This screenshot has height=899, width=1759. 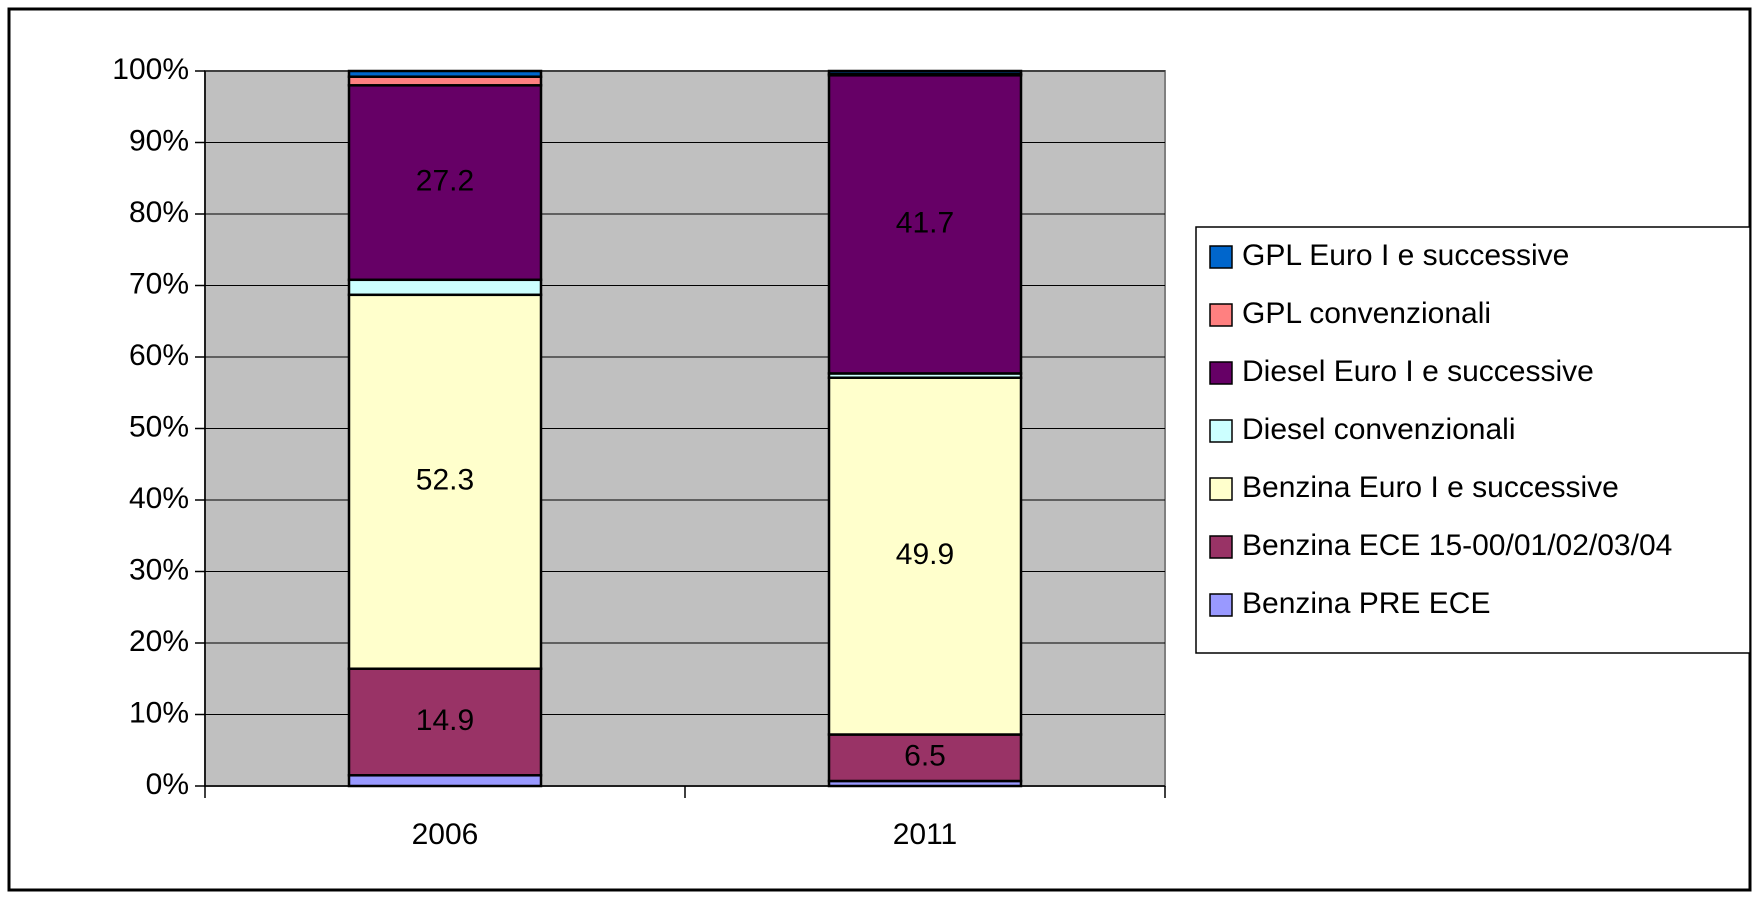 What do you see at coordinates (1379, 429) in the screenshot?
I see `legend-label: Diesel convenzionali` at bounding box center [1379, 429].